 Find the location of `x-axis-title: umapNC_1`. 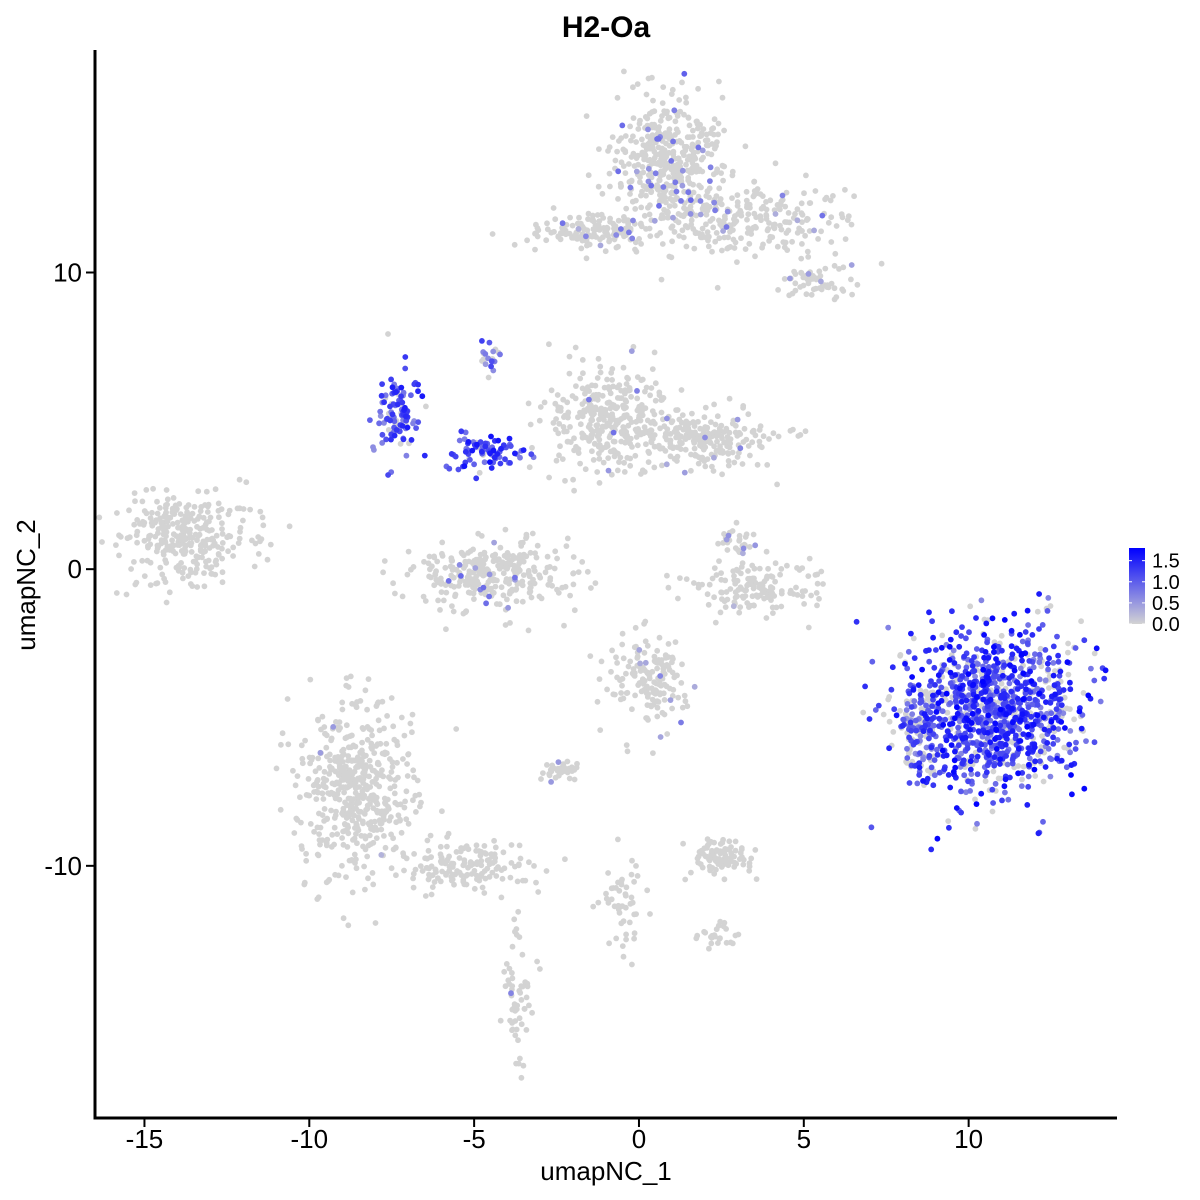

x-axis-title: umapNC_1 is located at coordinates (606, 1171).